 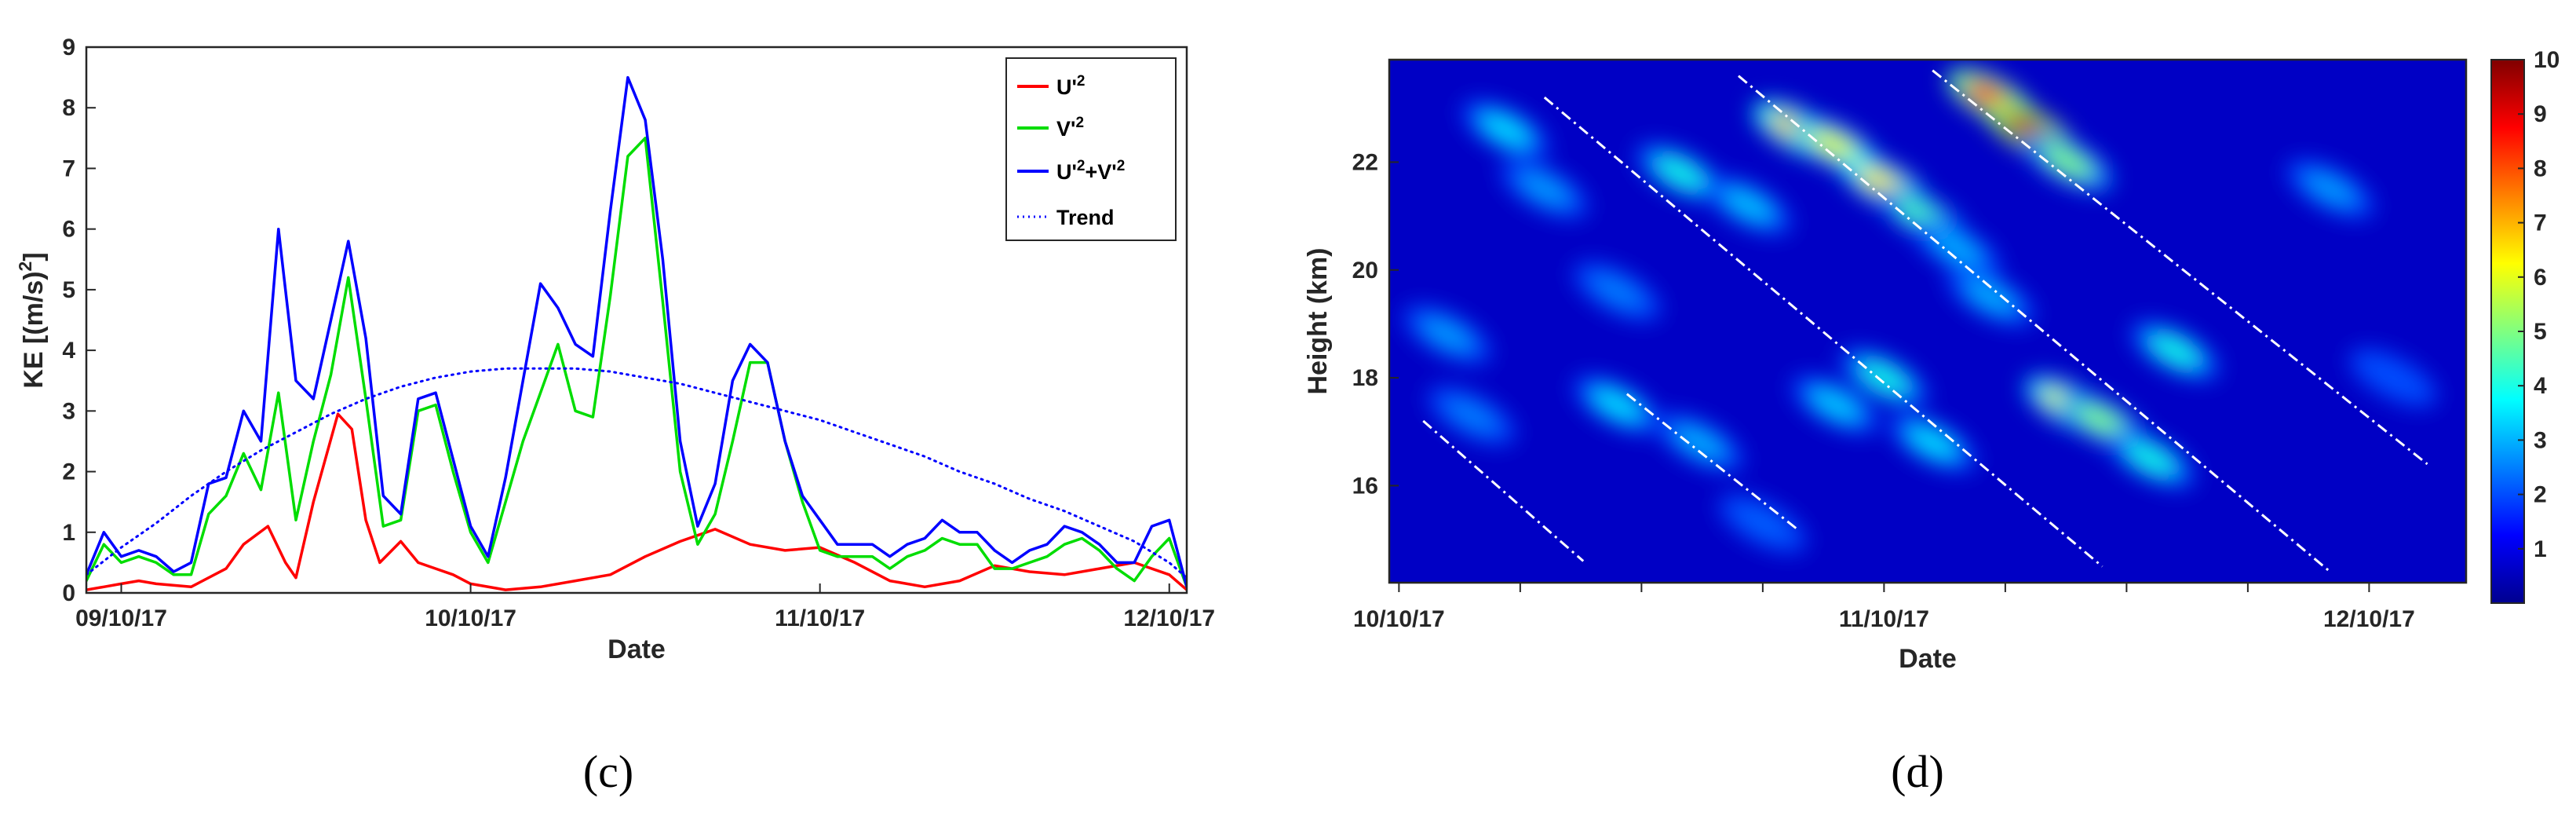 What do you see at coordinates (1070, 86) in the screenshot?
I see `legend-label-u2: U'2` at bounding box center [1070, 86].